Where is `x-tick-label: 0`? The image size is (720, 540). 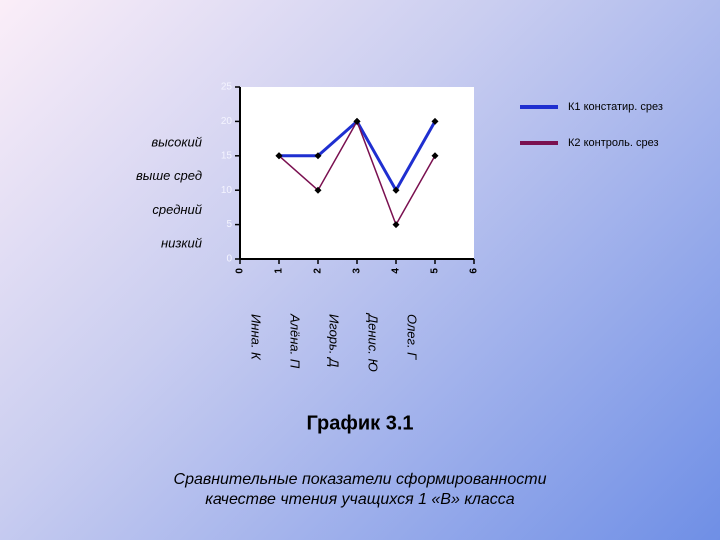 x-tick-label: 0 is located at coordinates (240, 271).